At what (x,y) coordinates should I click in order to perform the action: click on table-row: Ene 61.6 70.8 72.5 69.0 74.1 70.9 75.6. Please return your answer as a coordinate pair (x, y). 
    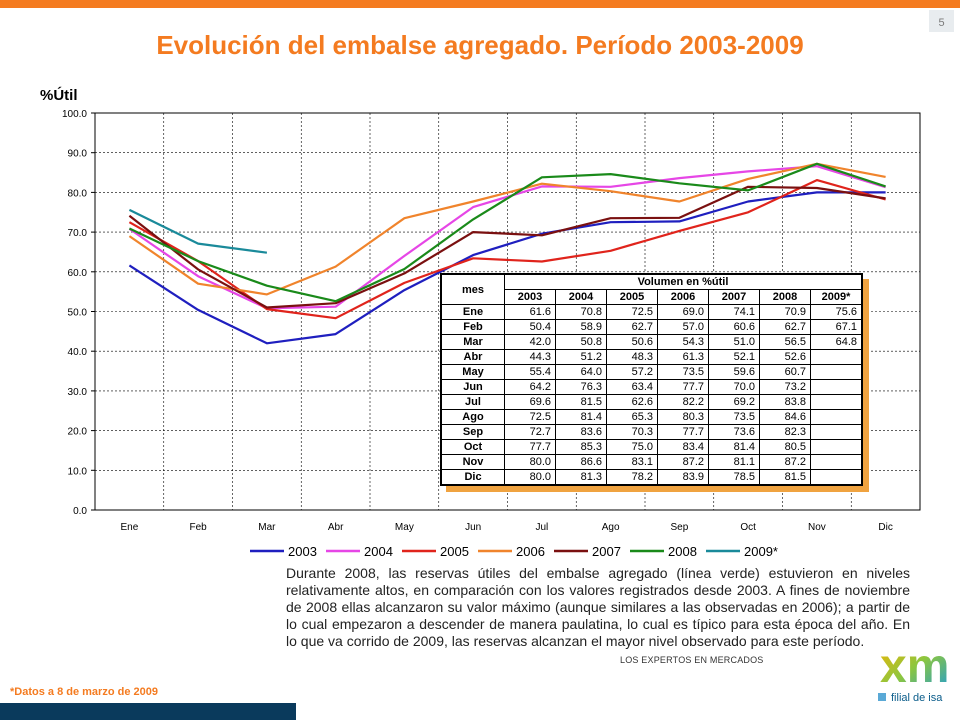
    Looking at the image, I should click on (651, 312).